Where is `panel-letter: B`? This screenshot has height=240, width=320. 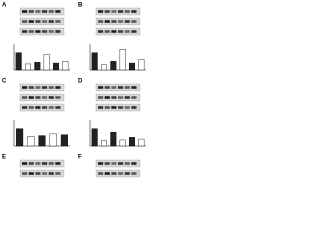
panel-letter: B is located at coordinates (80, 6).